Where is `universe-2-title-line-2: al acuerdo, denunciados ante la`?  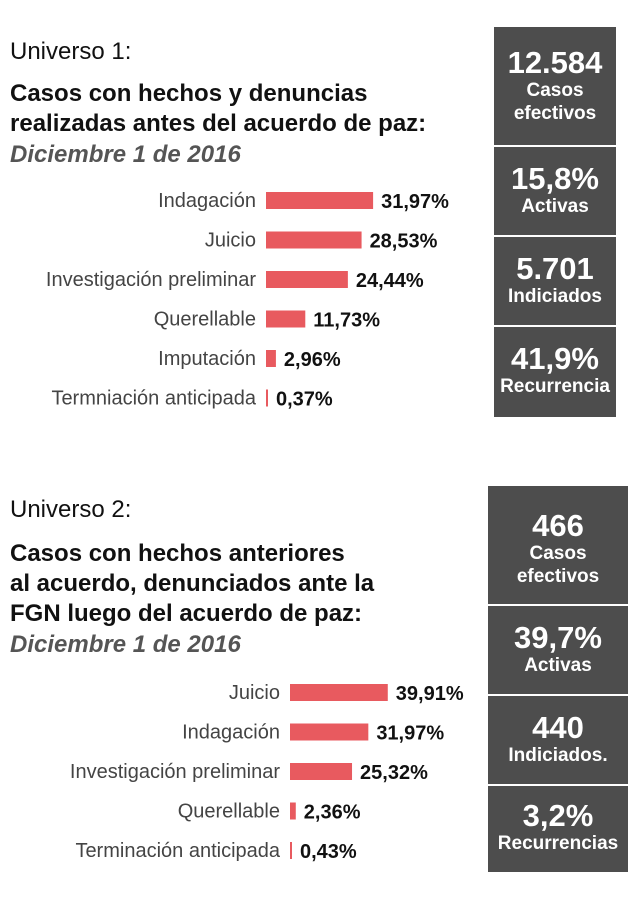 universe-2-title-line-2: al acuerdo, denunciados ante la is located at coordinates (192, 583).